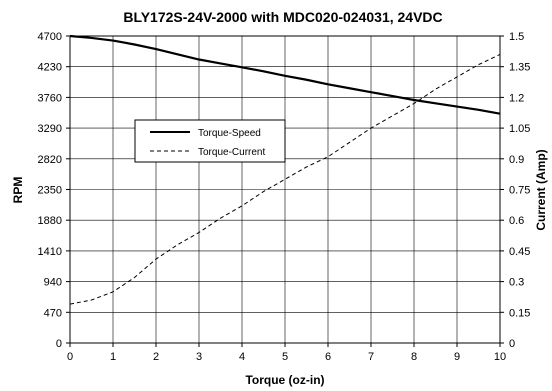 This screenshot has width=552, height=391. I want to click on y-right-tick-label: 0.75, so click(519, 191).